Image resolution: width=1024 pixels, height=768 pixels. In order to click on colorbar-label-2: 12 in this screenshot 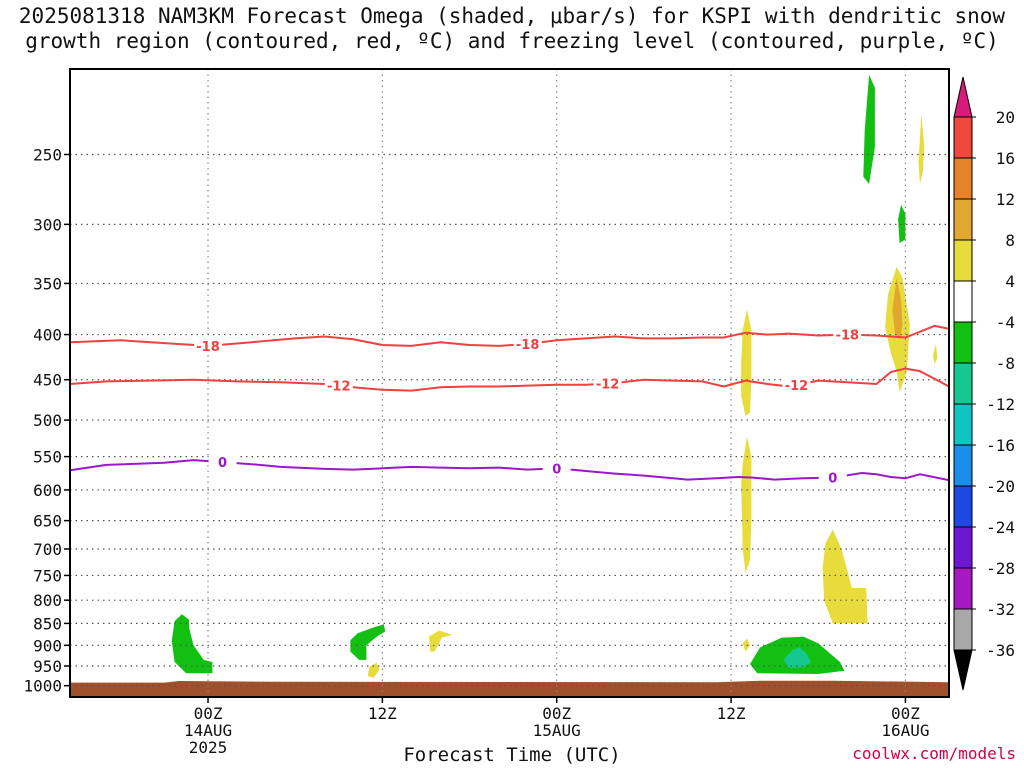, I will do `click(1005, 199)`.